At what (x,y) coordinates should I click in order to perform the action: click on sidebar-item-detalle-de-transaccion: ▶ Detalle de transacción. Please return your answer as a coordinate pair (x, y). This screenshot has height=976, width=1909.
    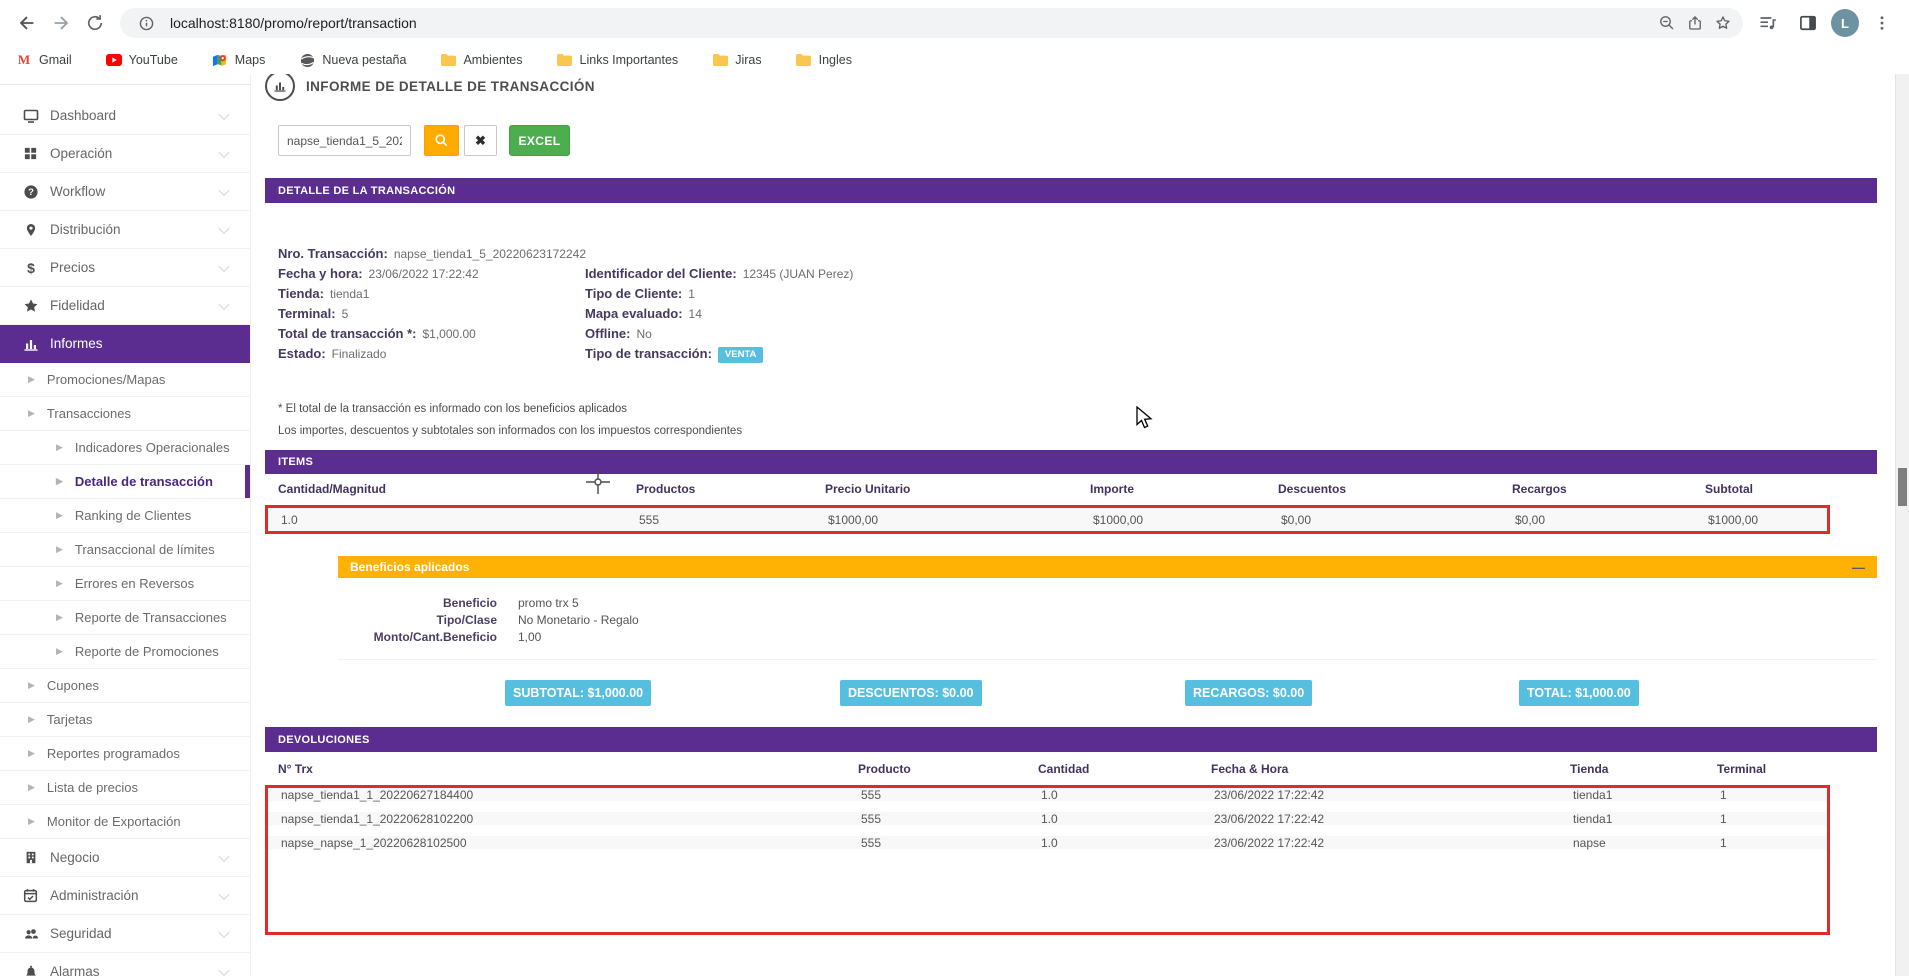
    Looking at the image, I should click on (125, 482).